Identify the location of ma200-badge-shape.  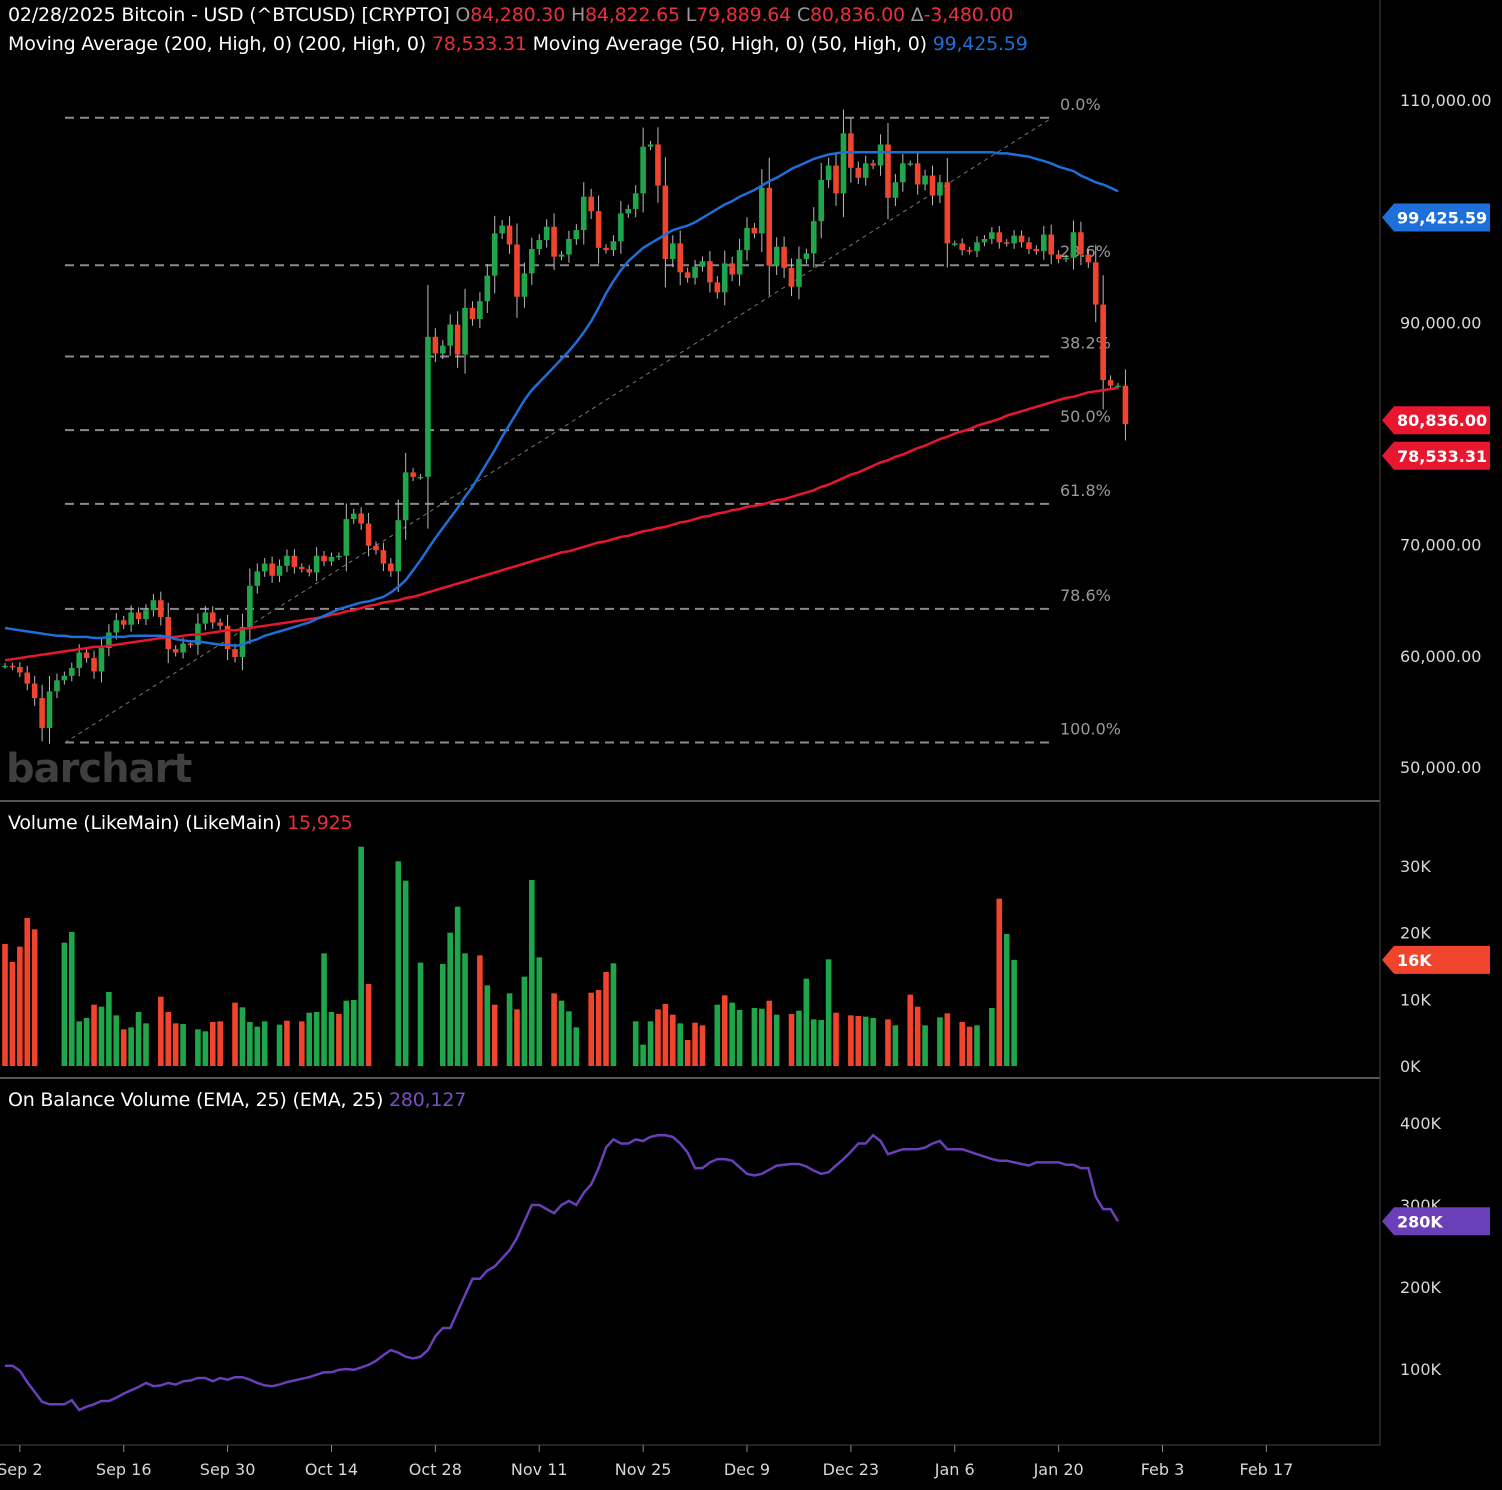
(1436, 455).